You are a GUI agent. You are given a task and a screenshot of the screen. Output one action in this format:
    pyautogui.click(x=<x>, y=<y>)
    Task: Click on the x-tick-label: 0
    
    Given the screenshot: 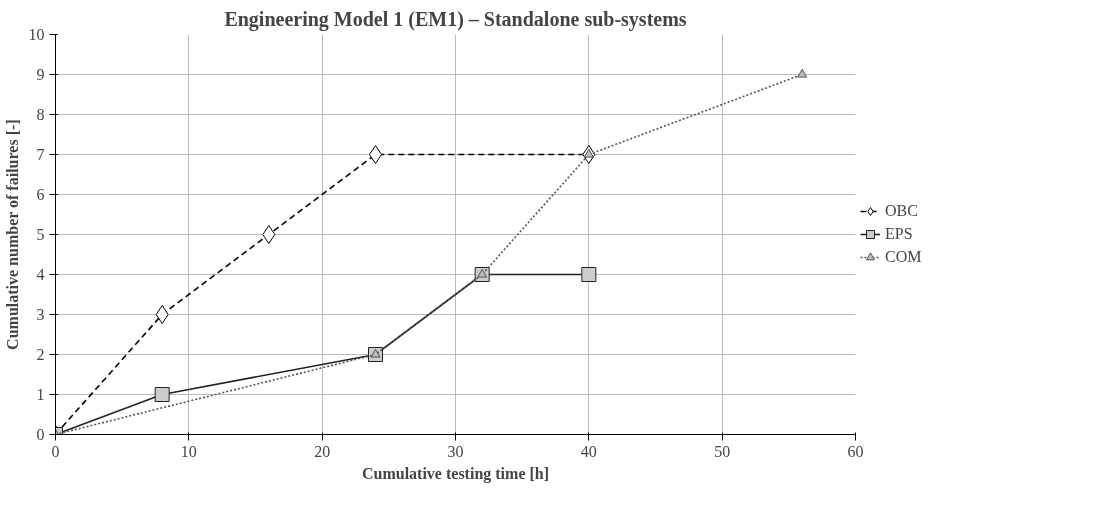 What is the action you would take?
    pyautogui.click(x=55, y=451)
    